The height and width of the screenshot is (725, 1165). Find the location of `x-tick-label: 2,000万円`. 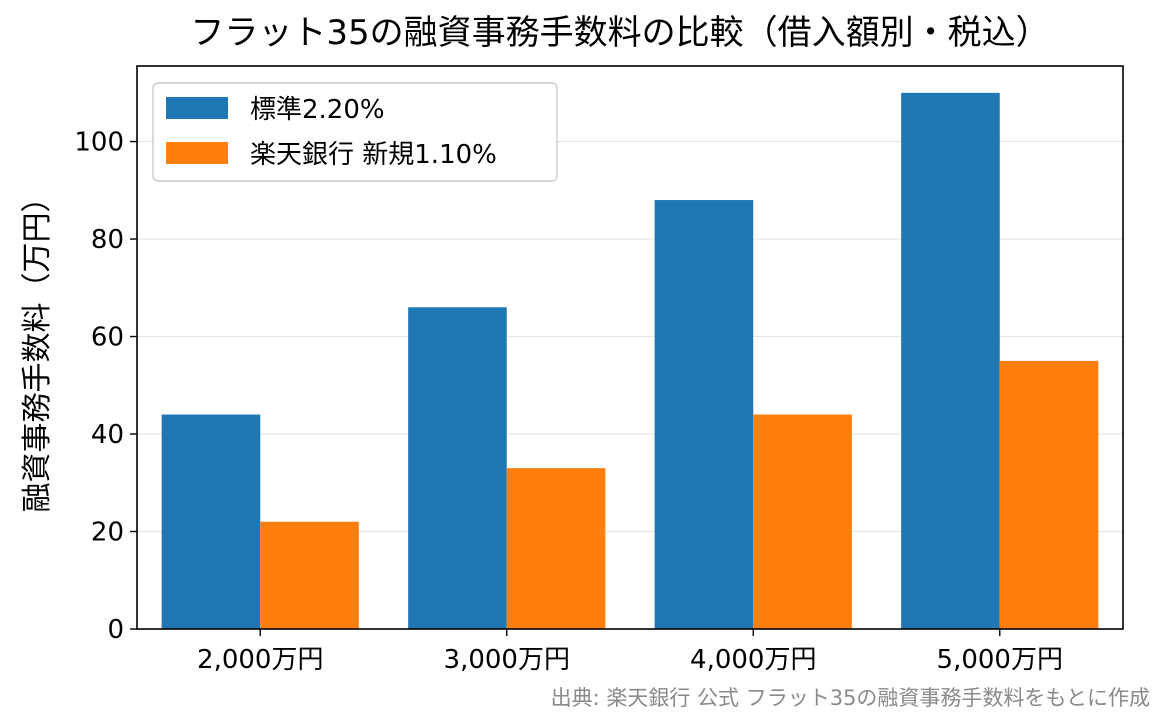

x-tick-label: 2,000万円 is located at coordinates (260, 660).